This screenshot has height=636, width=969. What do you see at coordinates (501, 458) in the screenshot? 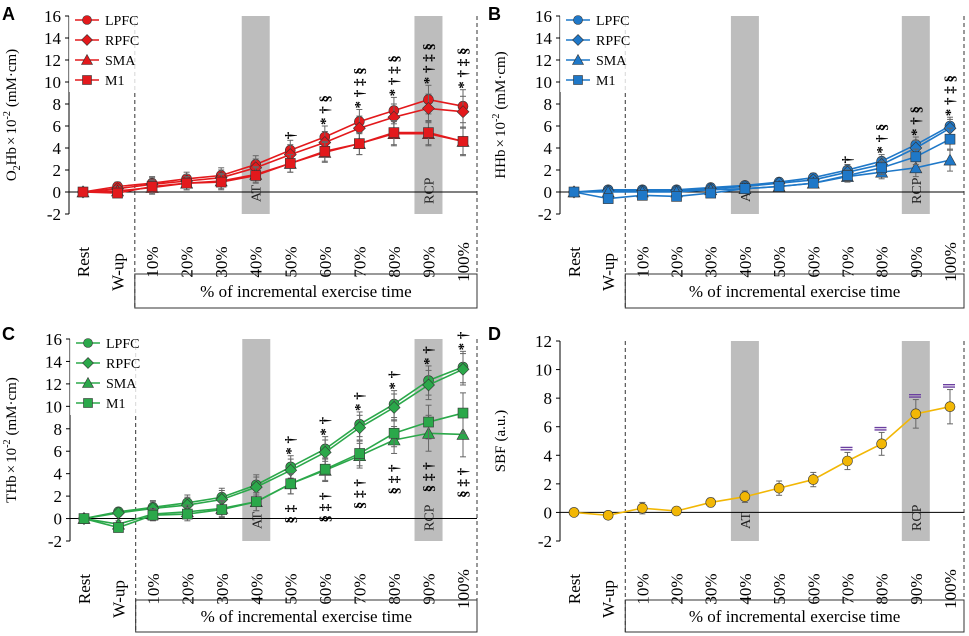
I see `y-axis-label-part: SBF` at bounding box center [501, 458].